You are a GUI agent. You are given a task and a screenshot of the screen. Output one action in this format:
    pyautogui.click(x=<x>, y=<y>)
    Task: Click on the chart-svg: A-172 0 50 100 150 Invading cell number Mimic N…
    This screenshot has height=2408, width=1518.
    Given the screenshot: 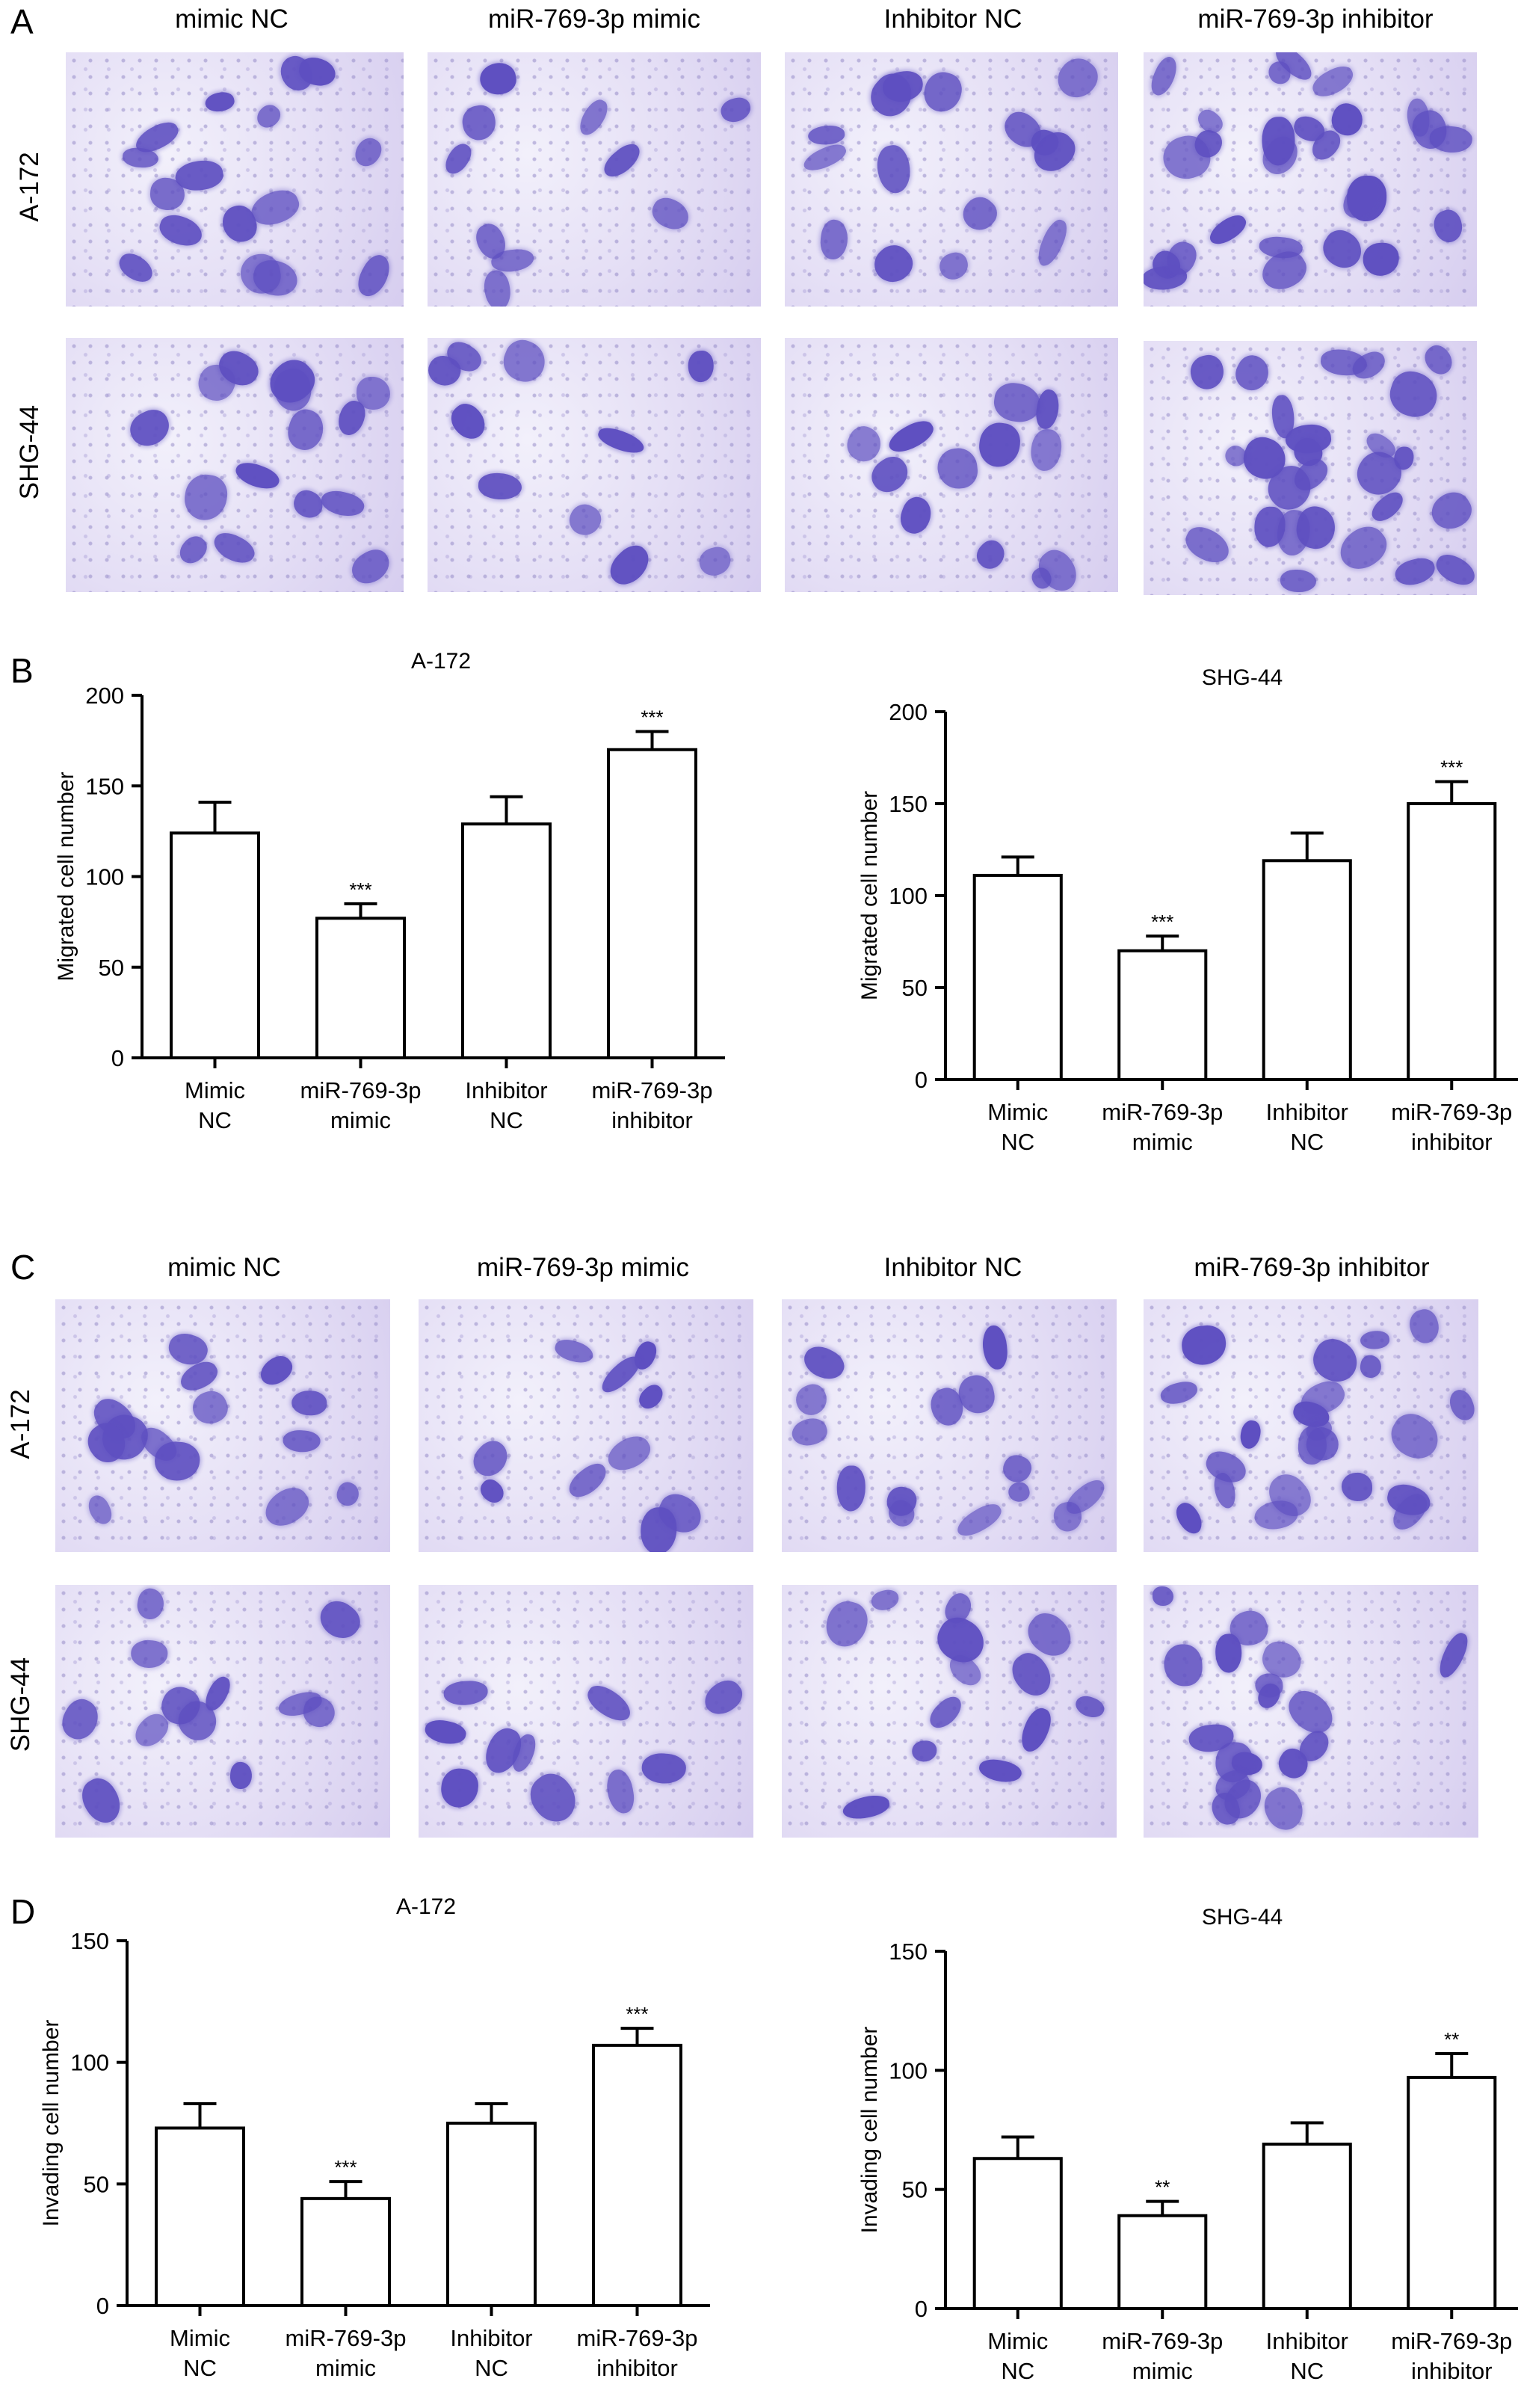 What is the action you would take?
    pyautogui.click(x=374, y=2138)
    